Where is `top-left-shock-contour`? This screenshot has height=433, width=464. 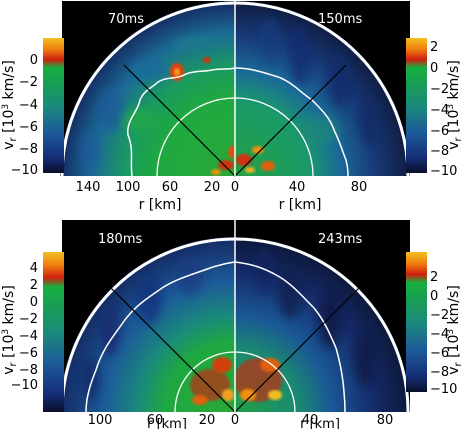
top-left-shock-contour is located at coordinates (181, 122).